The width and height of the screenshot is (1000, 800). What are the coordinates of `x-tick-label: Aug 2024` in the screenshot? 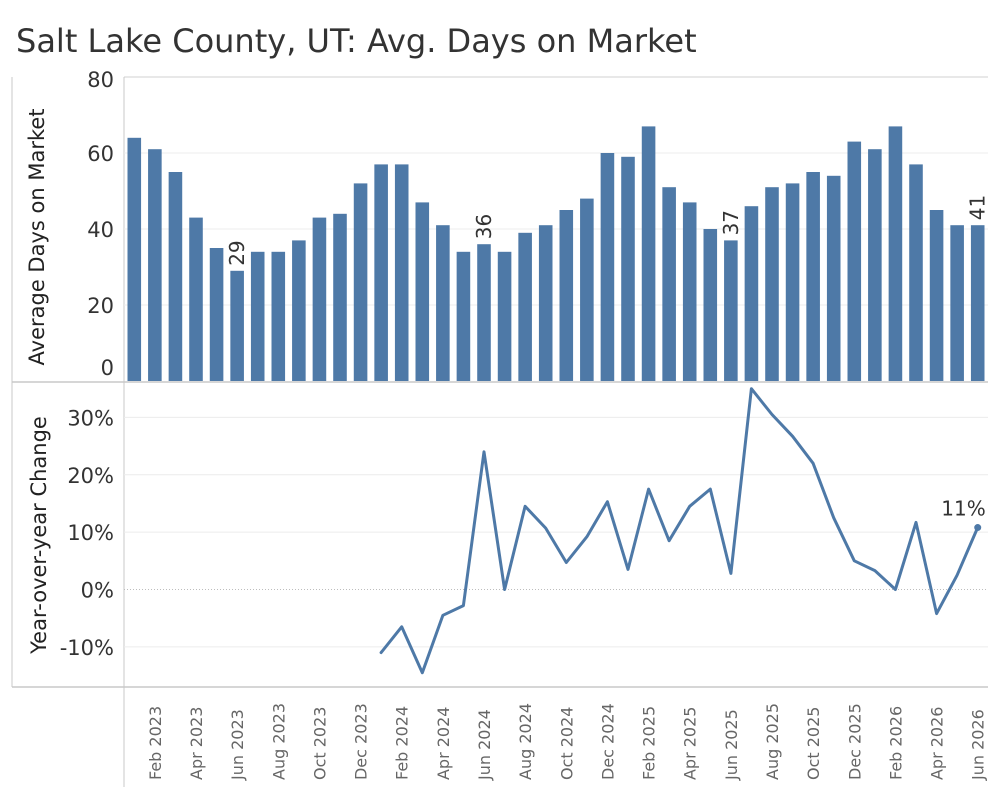 It's located at (525, 741).